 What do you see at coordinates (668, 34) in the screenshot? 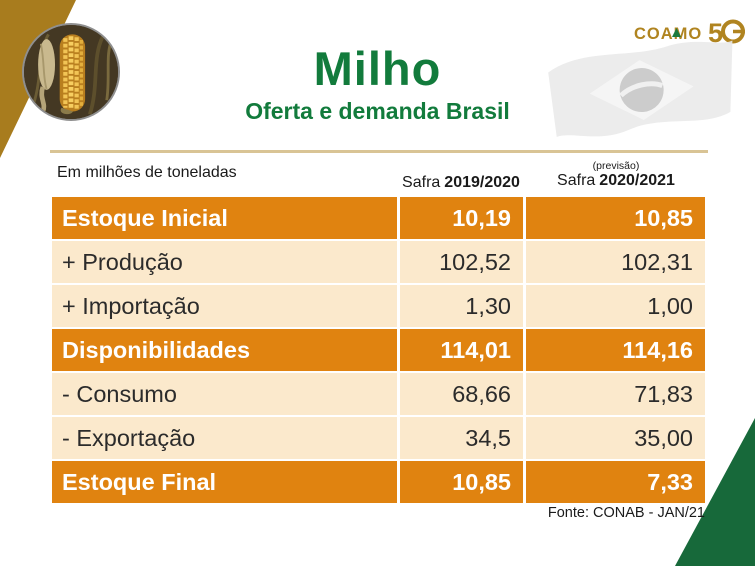
I see `coamo-logo-text: COAMO` at bounding box center [668, 34].